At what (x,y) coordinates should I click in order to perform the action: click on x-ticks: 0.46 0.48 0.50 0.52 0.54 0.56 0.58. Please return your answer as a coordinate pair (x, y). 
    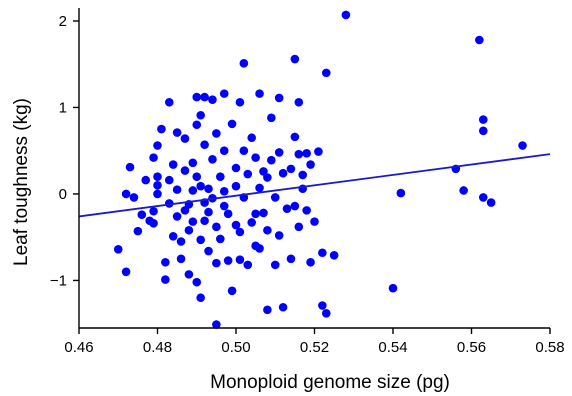
    Looking at the image, I should click on (314, 342).